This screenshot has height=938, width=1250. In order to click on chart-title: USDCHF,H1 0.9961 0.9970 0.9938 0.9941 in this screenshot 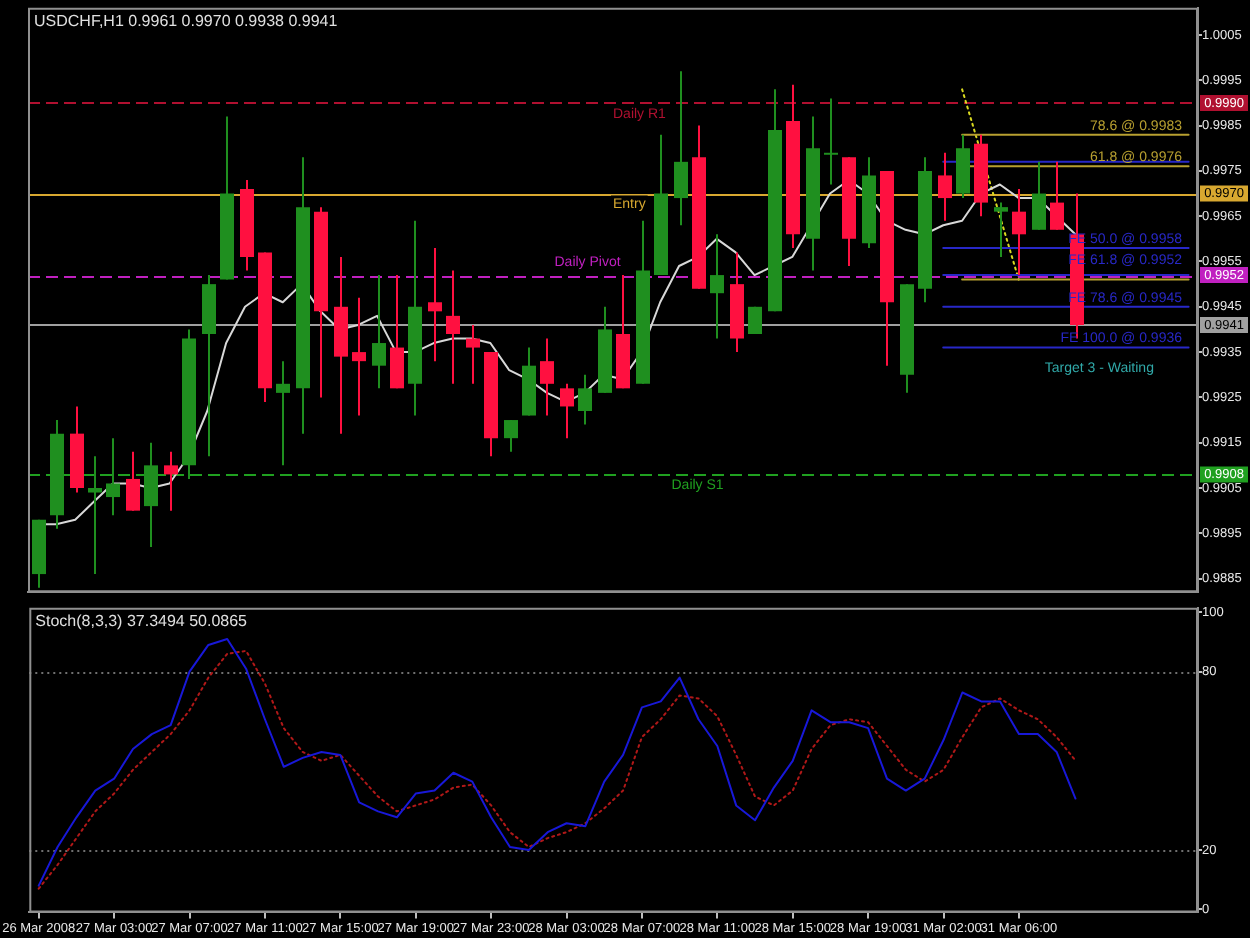, I will do `click(186, 21)`.